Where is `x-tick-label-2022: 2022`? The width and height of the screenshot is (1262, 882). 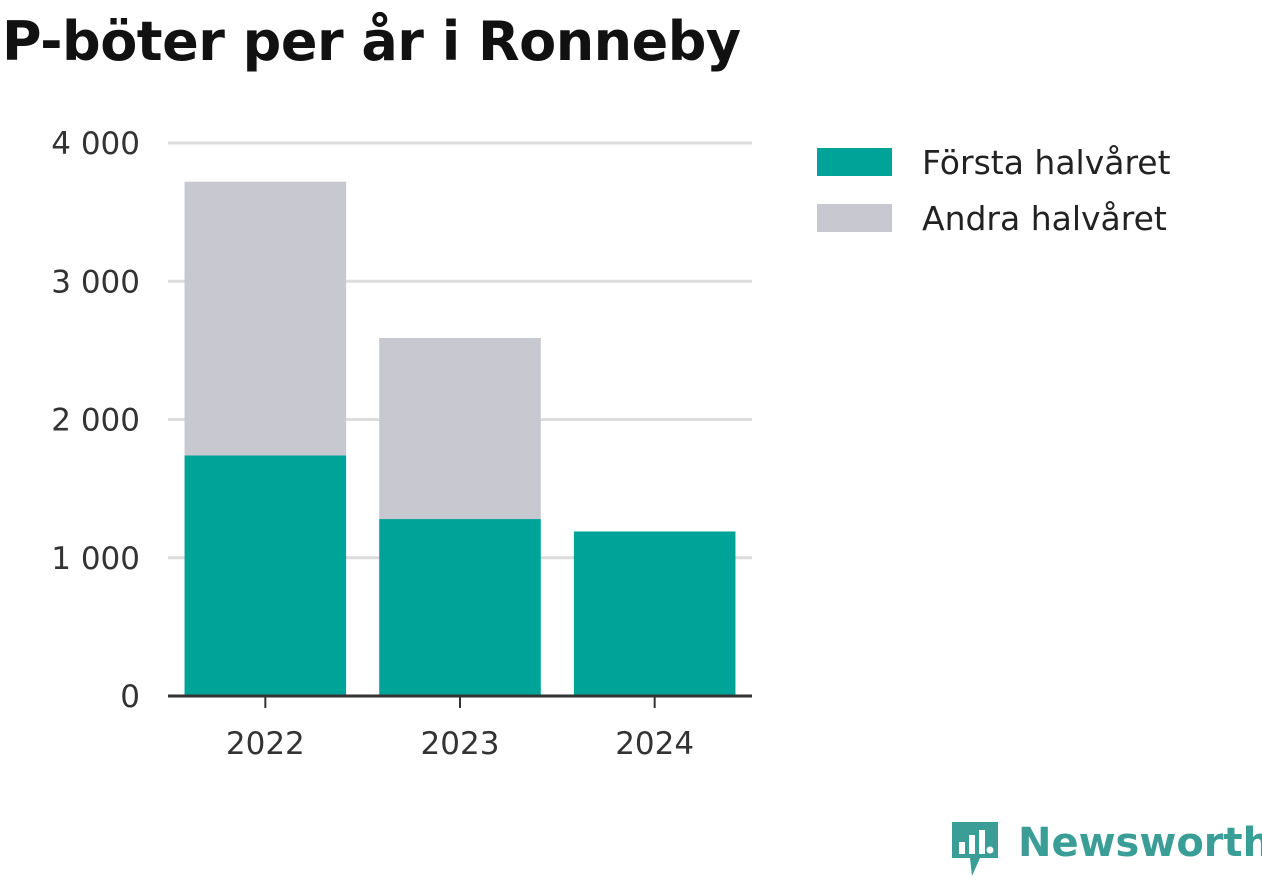
x-tick-label-2022: 2022 is located at coordinates (265, 744).